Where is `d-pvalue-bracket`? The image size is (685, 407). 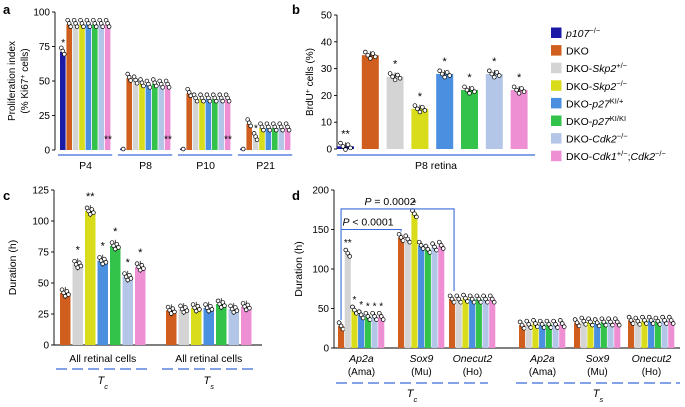 d-pvalue-bracket is located at coordinates (371, 230).